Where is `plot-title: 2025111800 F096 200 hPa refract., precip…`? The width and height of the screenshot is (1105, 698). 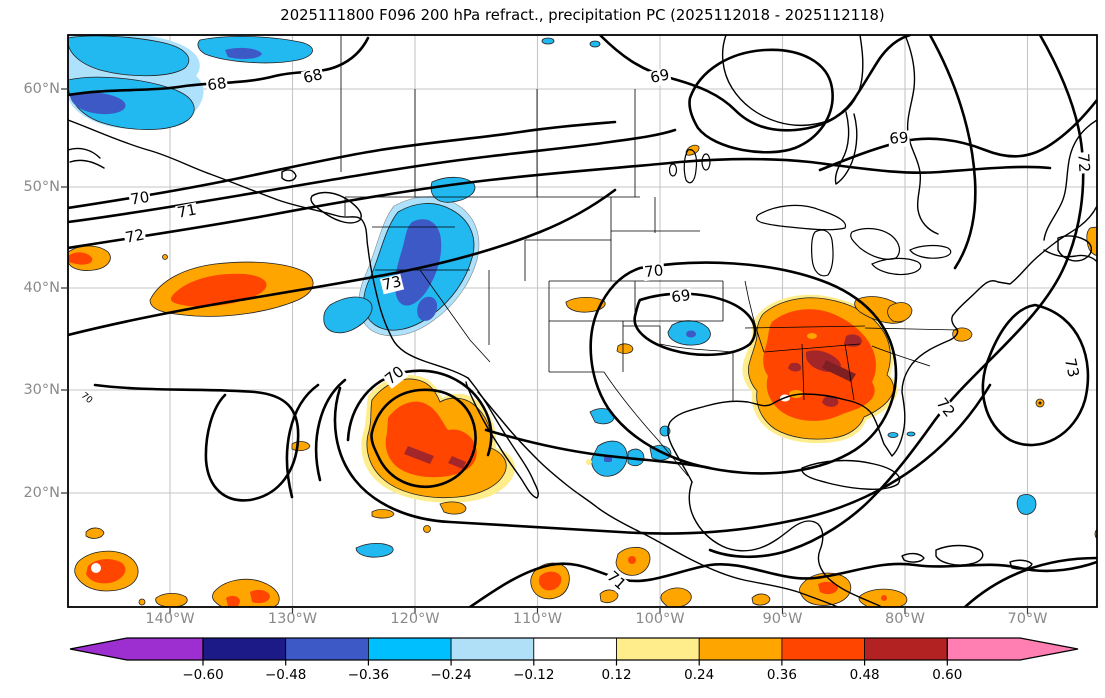 plot-title: 2025111800 F096 200 hPa refract., precip… is located at coordinates (582, 15).